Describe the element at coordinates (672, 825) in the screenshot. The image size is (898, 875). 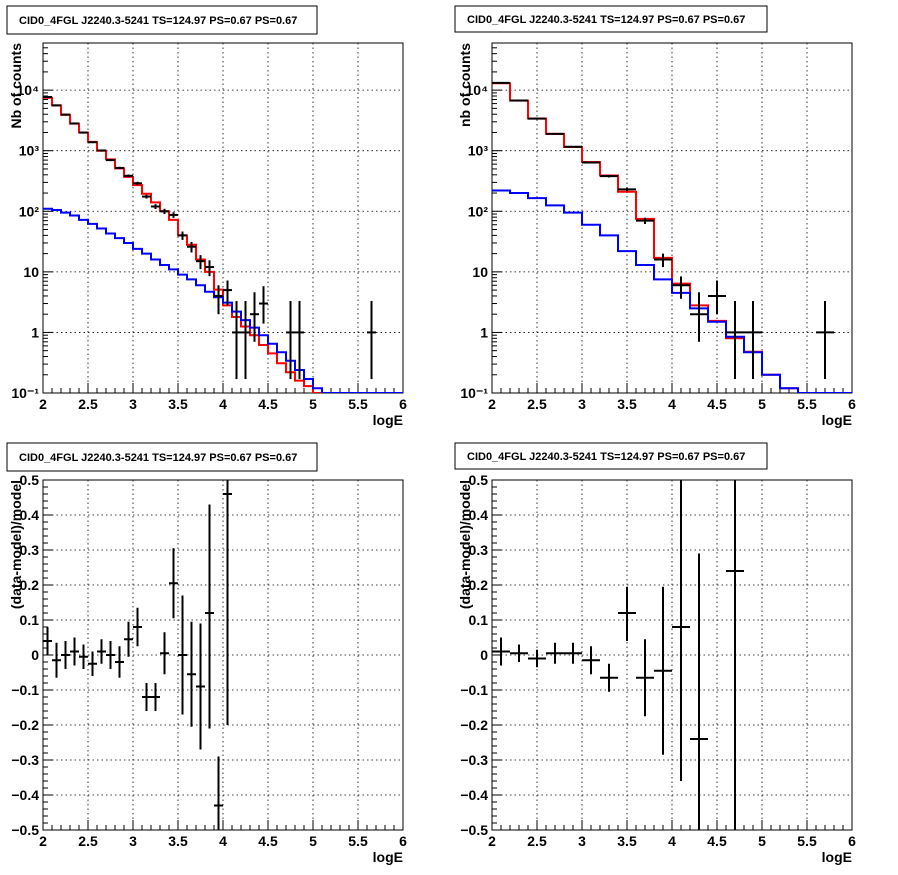
I see `x-axis-ticks` at that location.